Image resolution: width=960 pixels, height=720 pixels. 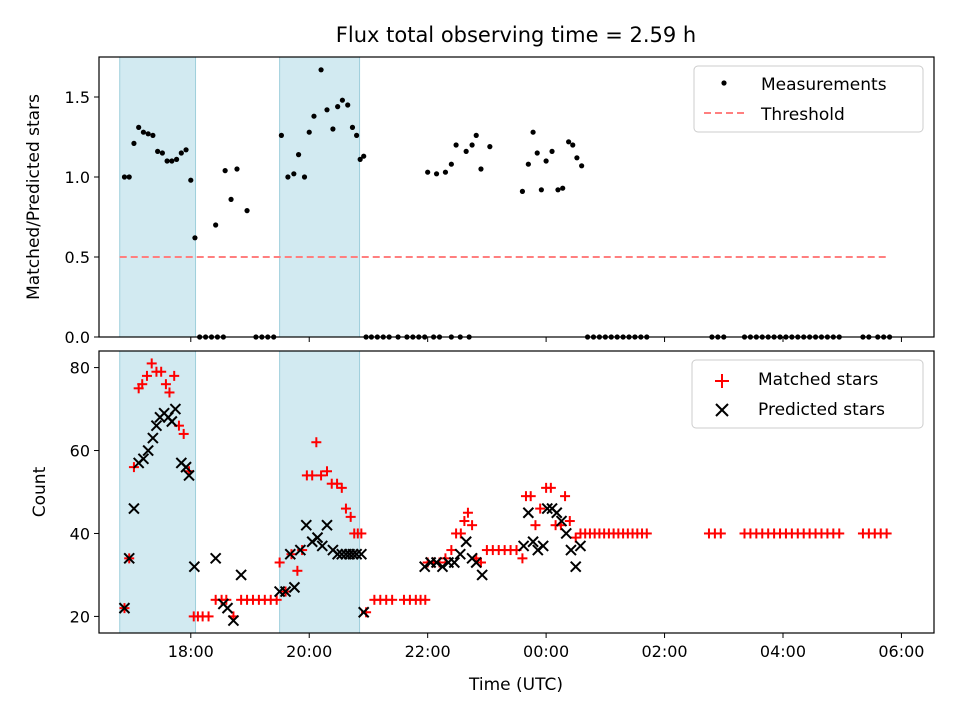 What do you see at coordinates (40, 491) in the screenshot?
I see `counts-y-axis-label: Count` at bounding box center [40, 491].